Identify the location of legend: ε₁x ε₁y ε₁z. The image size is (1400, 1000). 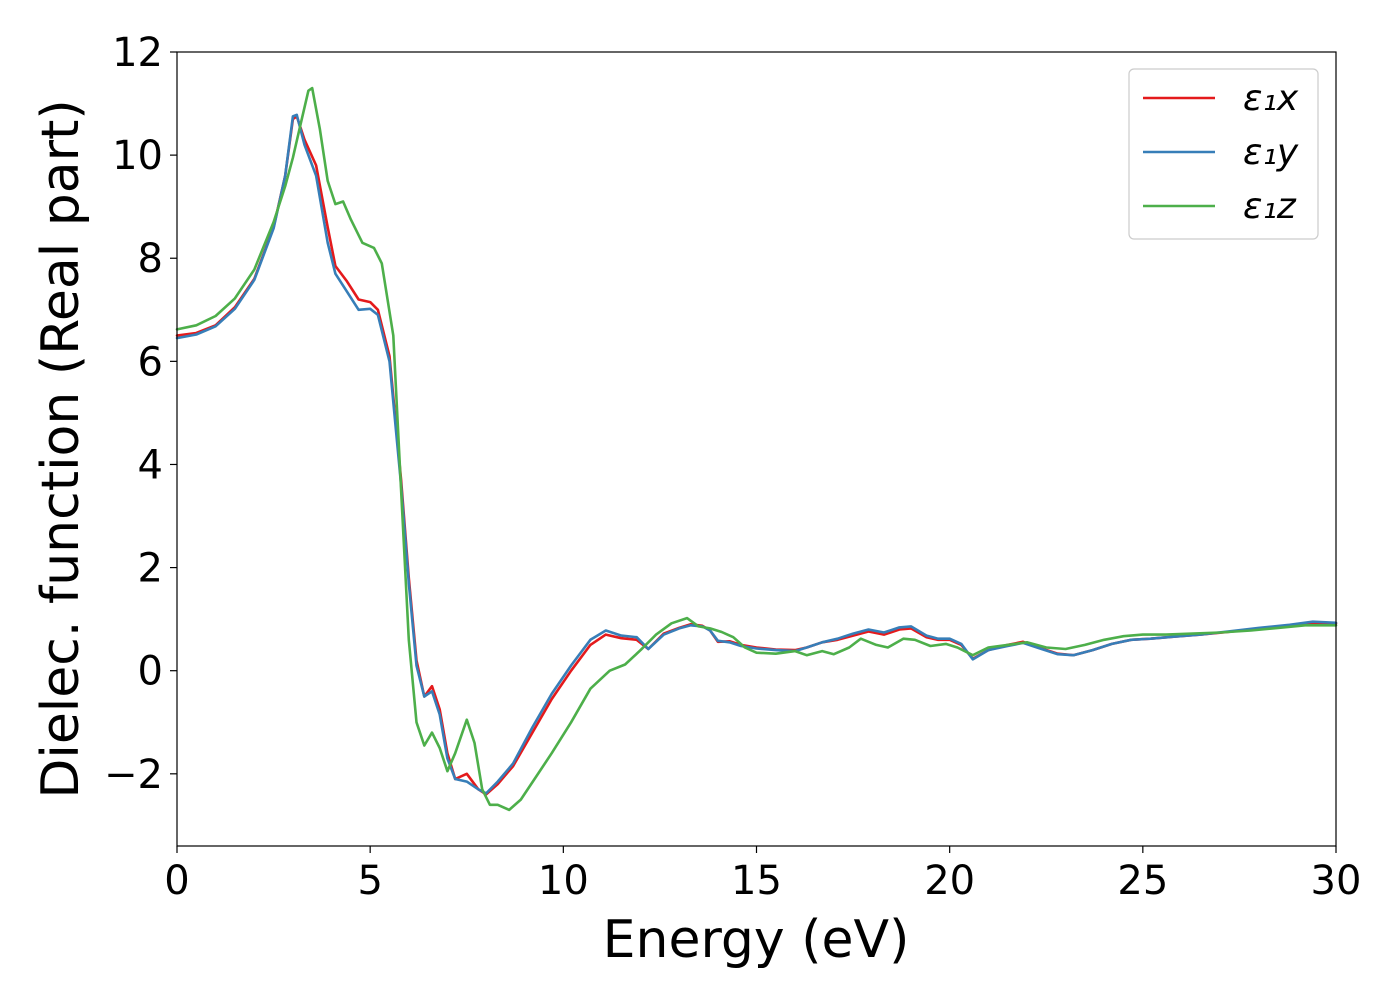
(1223, 154).